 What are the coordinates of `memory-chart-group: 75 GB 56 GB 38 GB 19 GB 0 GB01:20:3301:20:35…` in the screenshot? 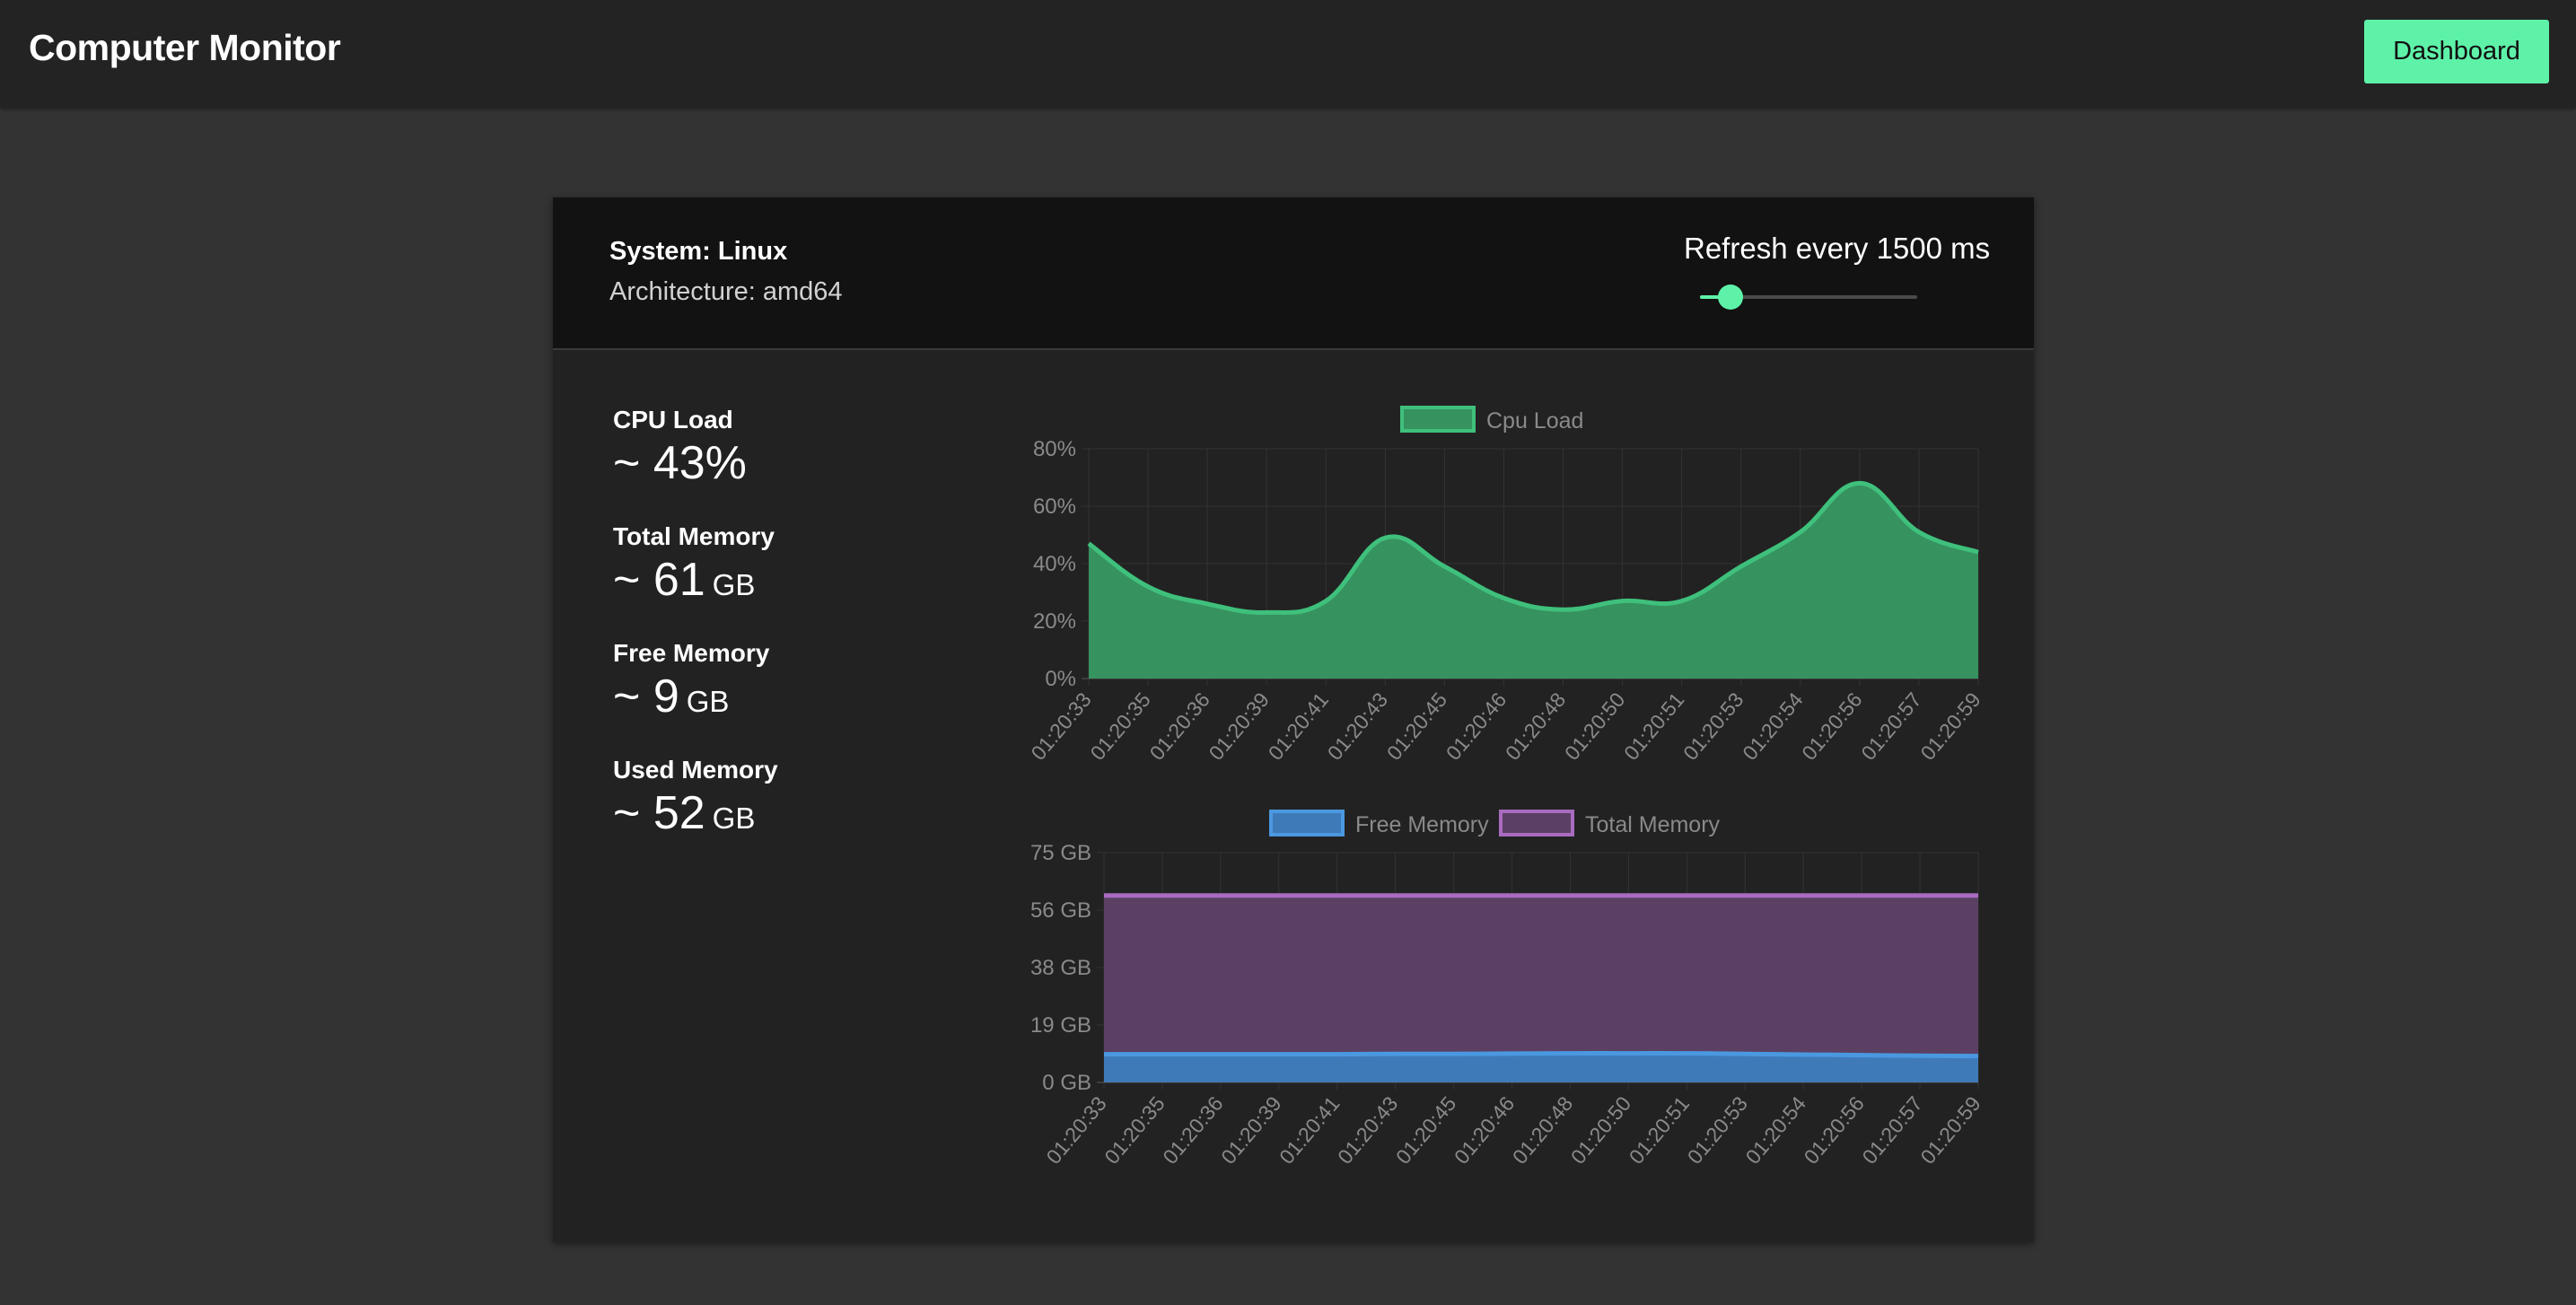 It's located at (1507, 989).